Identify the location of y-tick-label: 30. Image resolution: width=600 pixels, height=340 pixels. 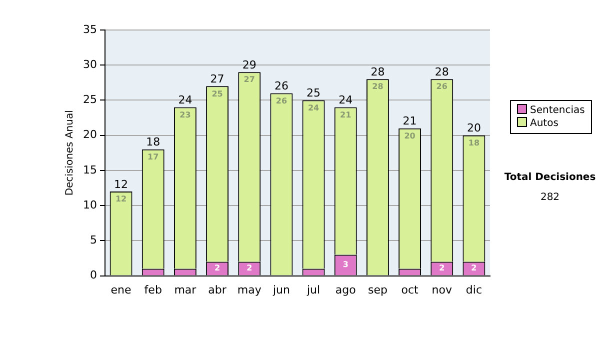
(89, 64).